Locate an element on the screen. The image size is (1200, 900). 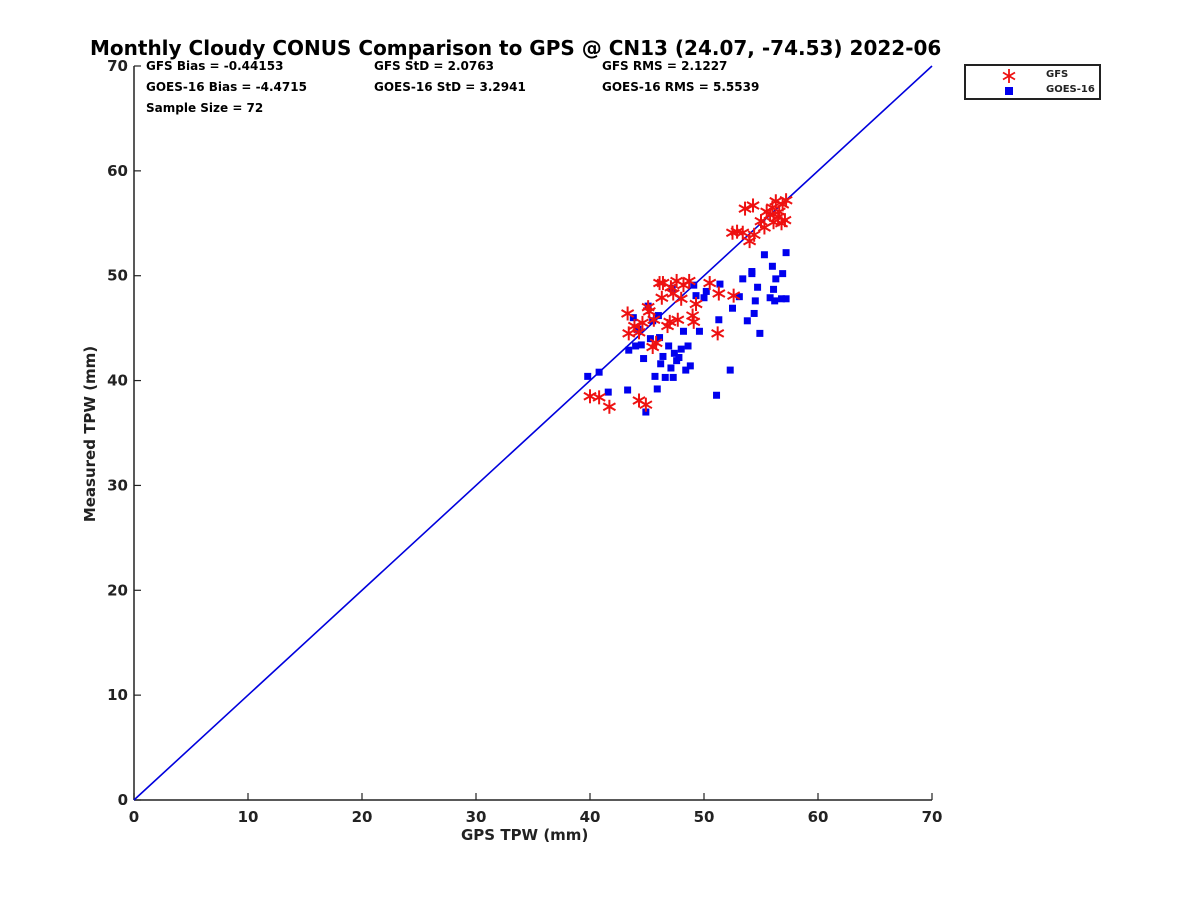
y-tick-label: 60 is located at coordinates (117, 171).